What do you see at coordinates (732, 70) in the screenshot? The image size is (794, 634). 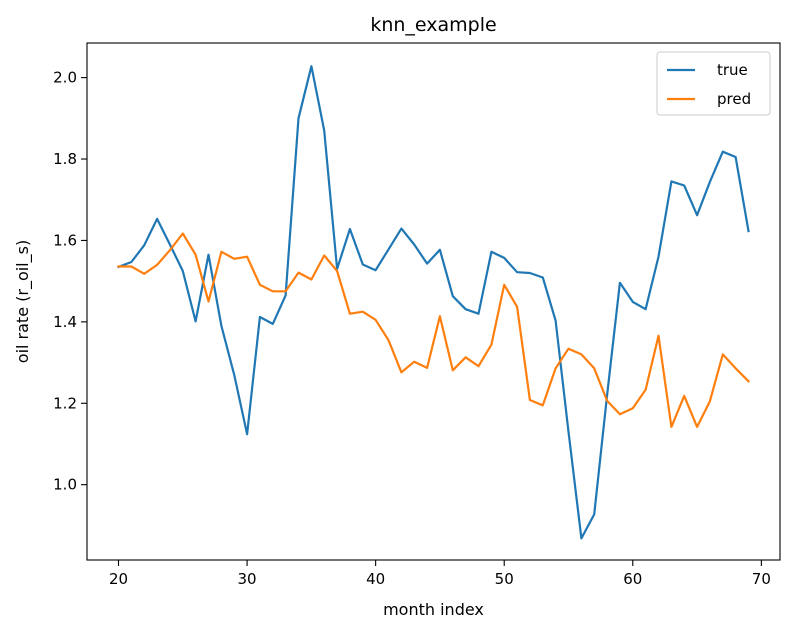 I see `legend-label-true: true` at bounding box center [732, 70].